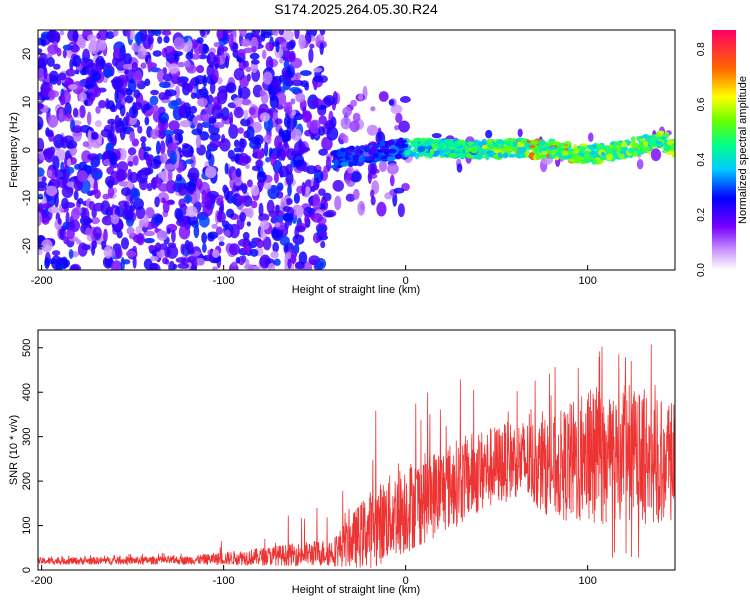 Image resolution: width=750 pixels, height=600 pixels. Describe the element at coordinates (701, 49) in the screenshot. I see `colorbar-tick-label: 0.8` at that location.